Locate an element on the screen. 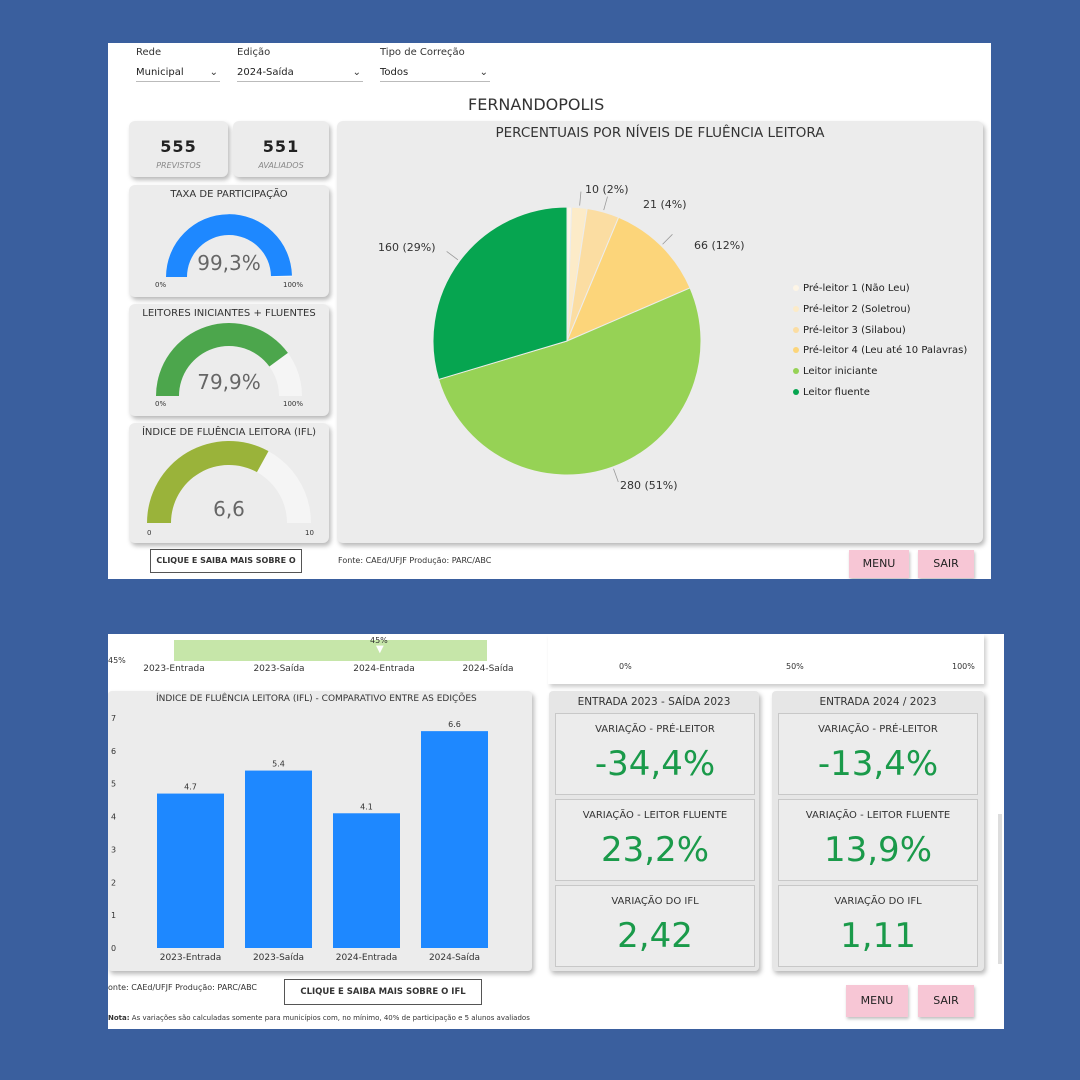  variation-card-leitor-fluente: VARIAÇÃO - LEITOR FLUENTE 13,9% is located at coordinates (878, 840).